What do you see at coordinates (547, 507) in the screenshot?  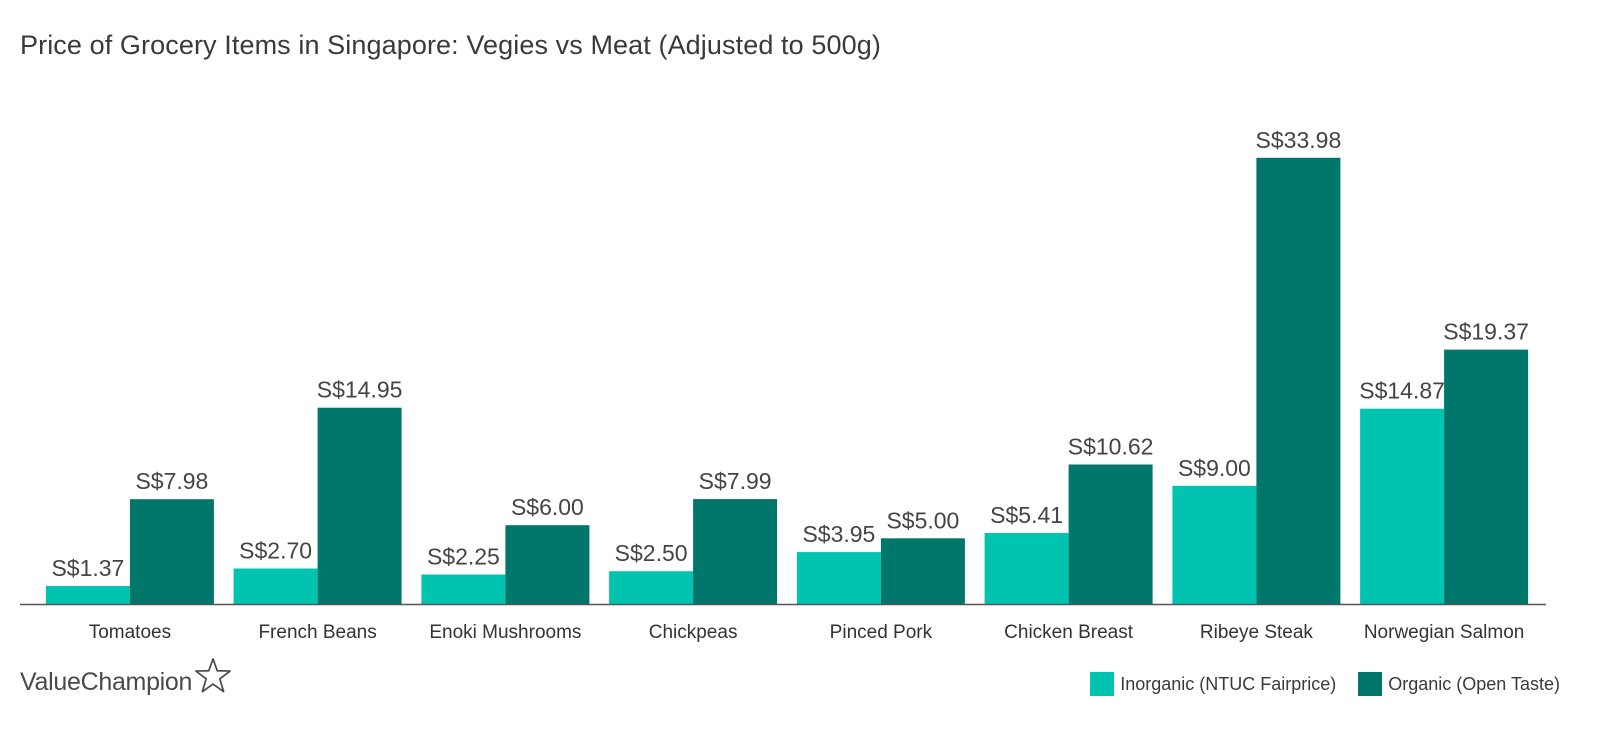 I see `value-label-enoki-mushrooms-organic: S$6.00` at bounding box center [547, 507].